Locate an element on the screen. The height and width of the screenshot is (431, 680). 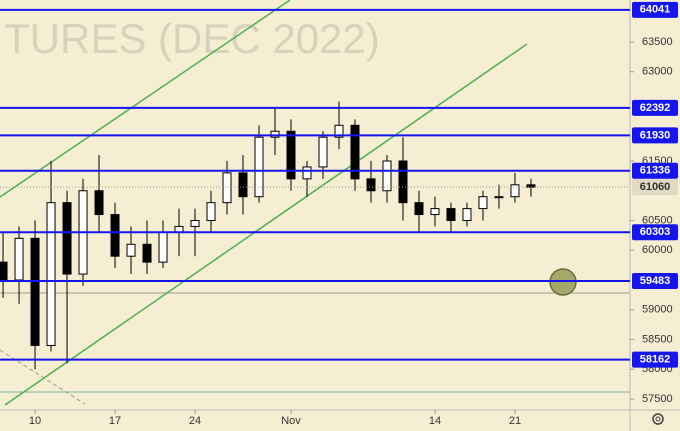
last-price-box is located at coordinates (655, 187).